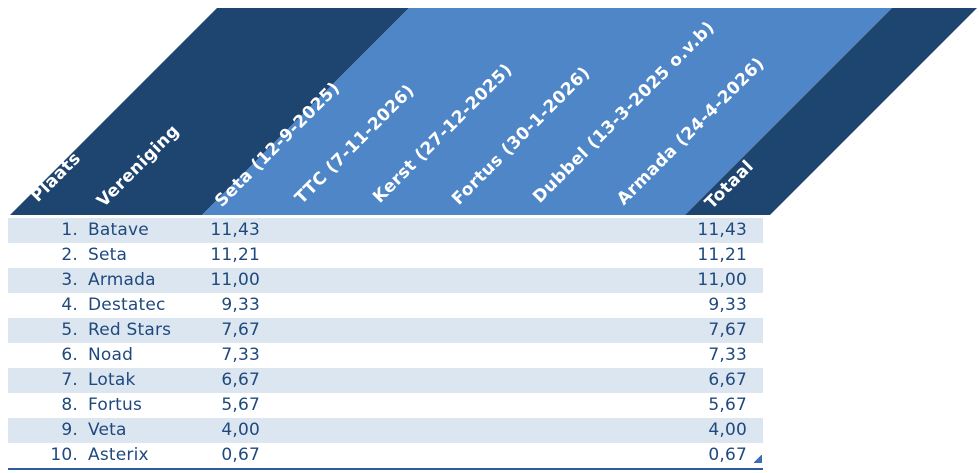 Image resolution: width=979 pixels, height=473 pixels. I want to click on table-row: 3. Armada 11,00 11,00, so click(385, 280).